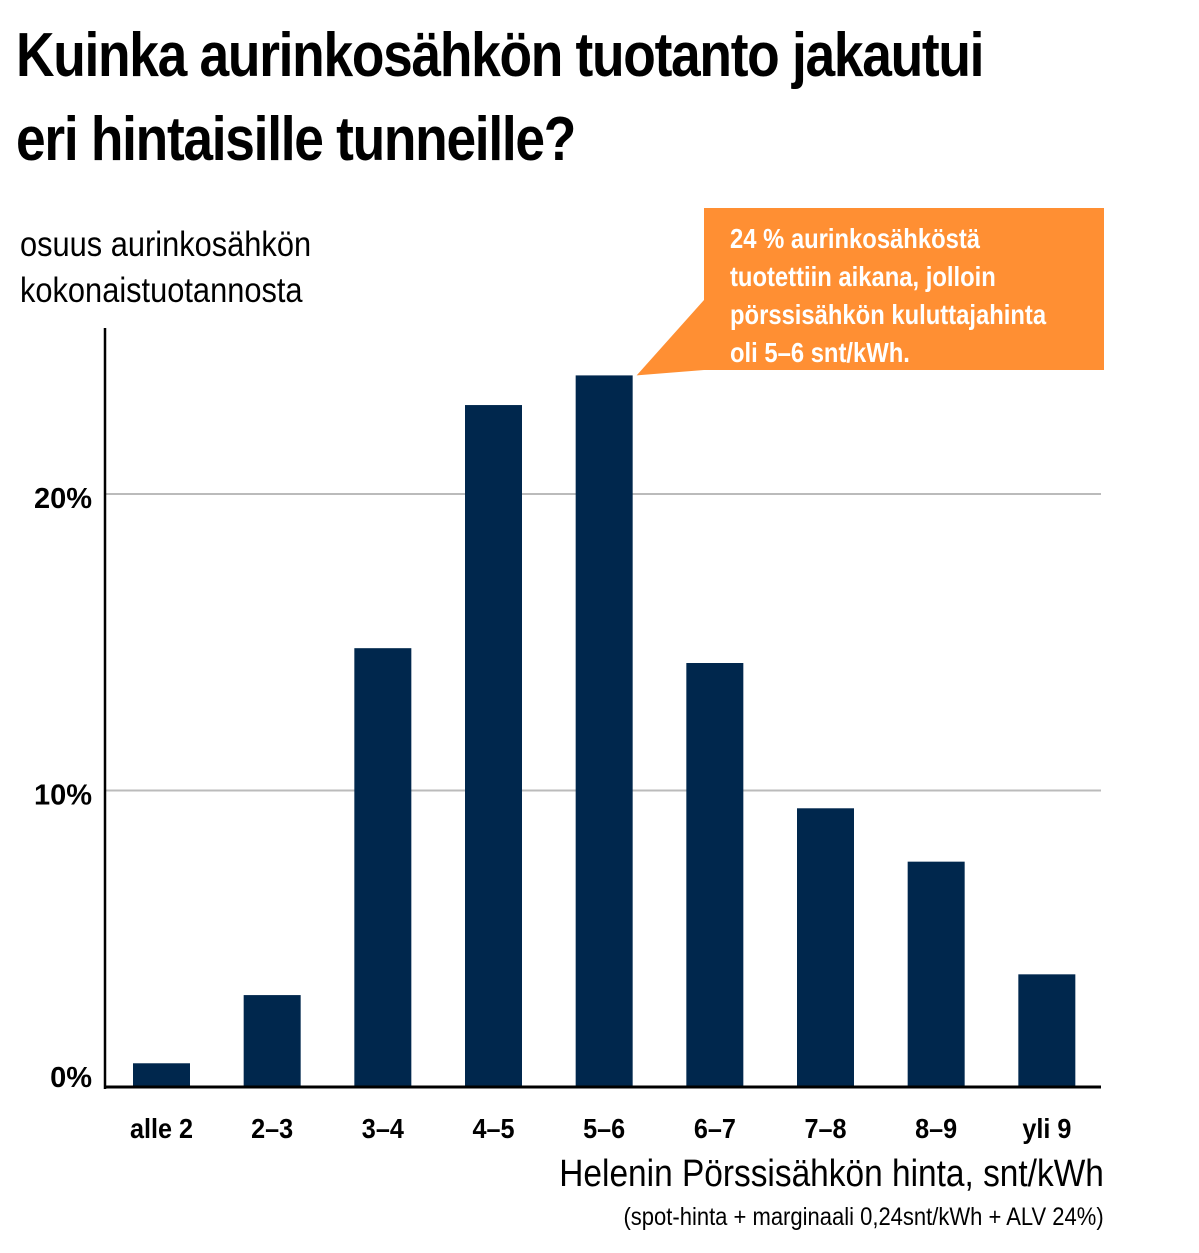 This screenshot has width=1199, height=1253. Describe the element at coordinates (161, 1129) in the screenshot. I see `x-tick-label-0: alle 2` at that location.